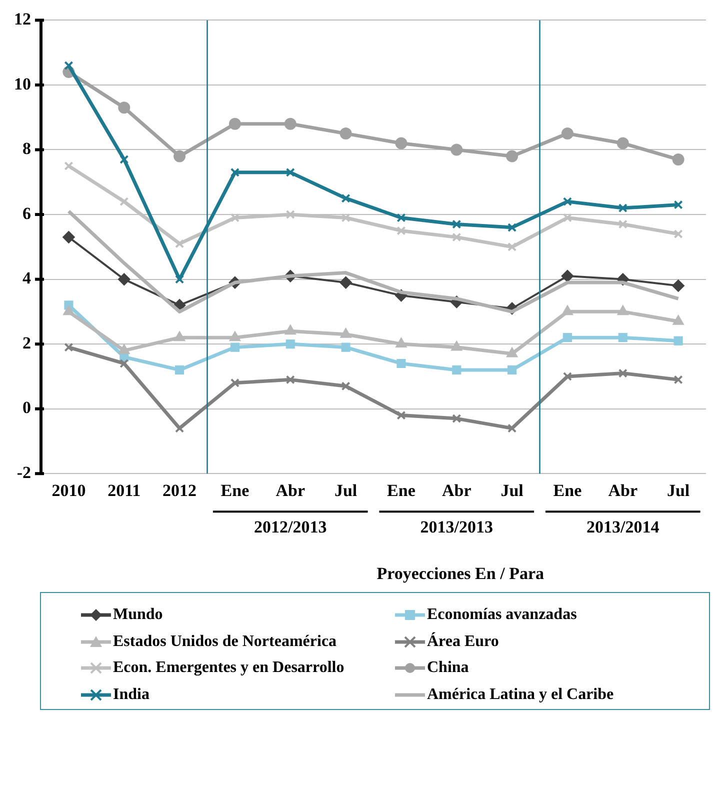 Image resolution: width=714 pixels, height=788 pixels. What do you see at coordinates (26, 148) in the screenshot?
I see `y-tick-label: 8` at bounding box center [26, 148].